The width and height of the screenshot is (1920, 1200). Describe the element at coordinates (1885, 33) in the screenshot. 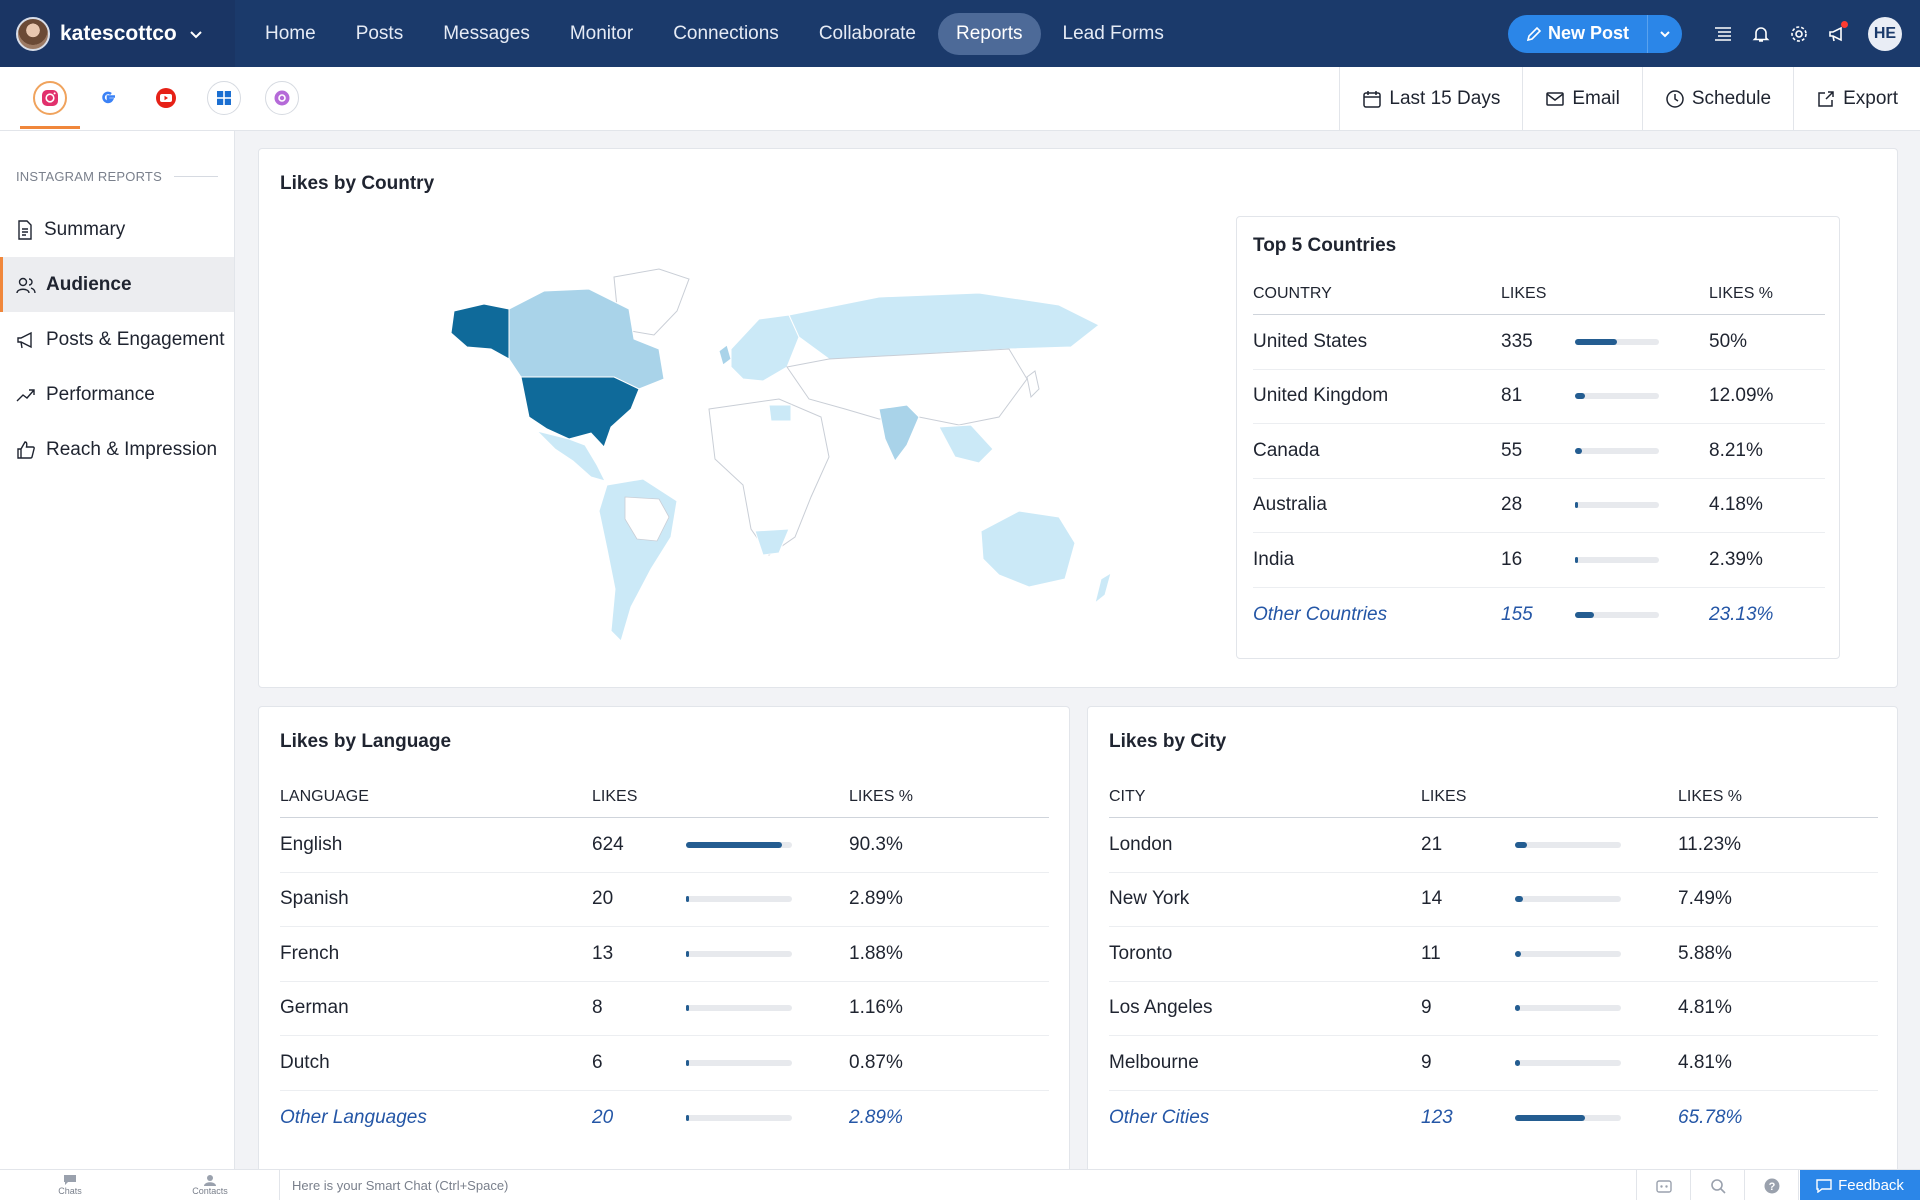

I see `user-avatar: HE` at that location.